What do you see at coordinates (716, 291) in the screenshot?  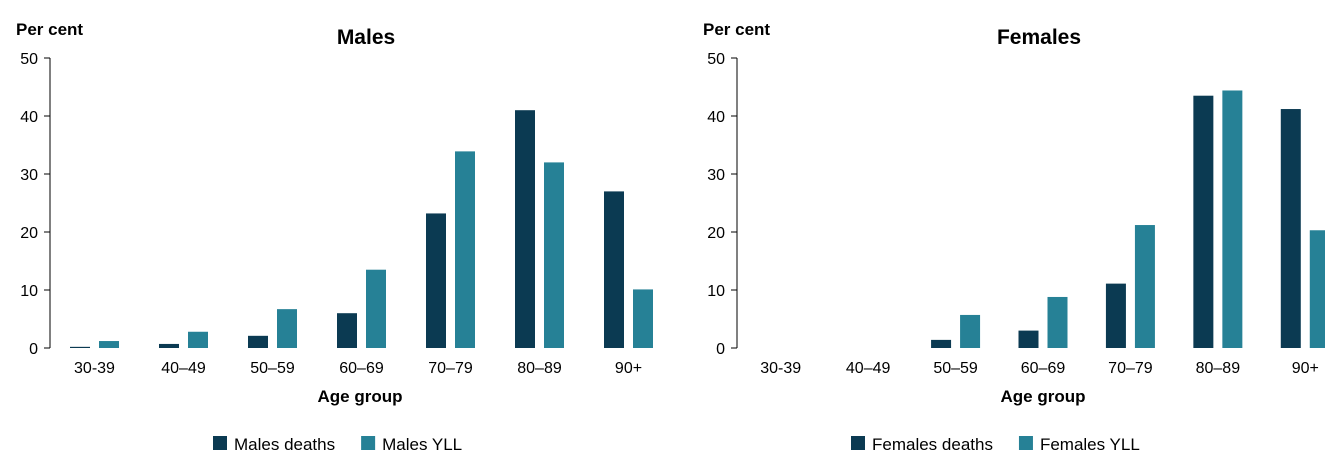 I see `females-y-tick-label: 10` at bounding box center [716, 291].